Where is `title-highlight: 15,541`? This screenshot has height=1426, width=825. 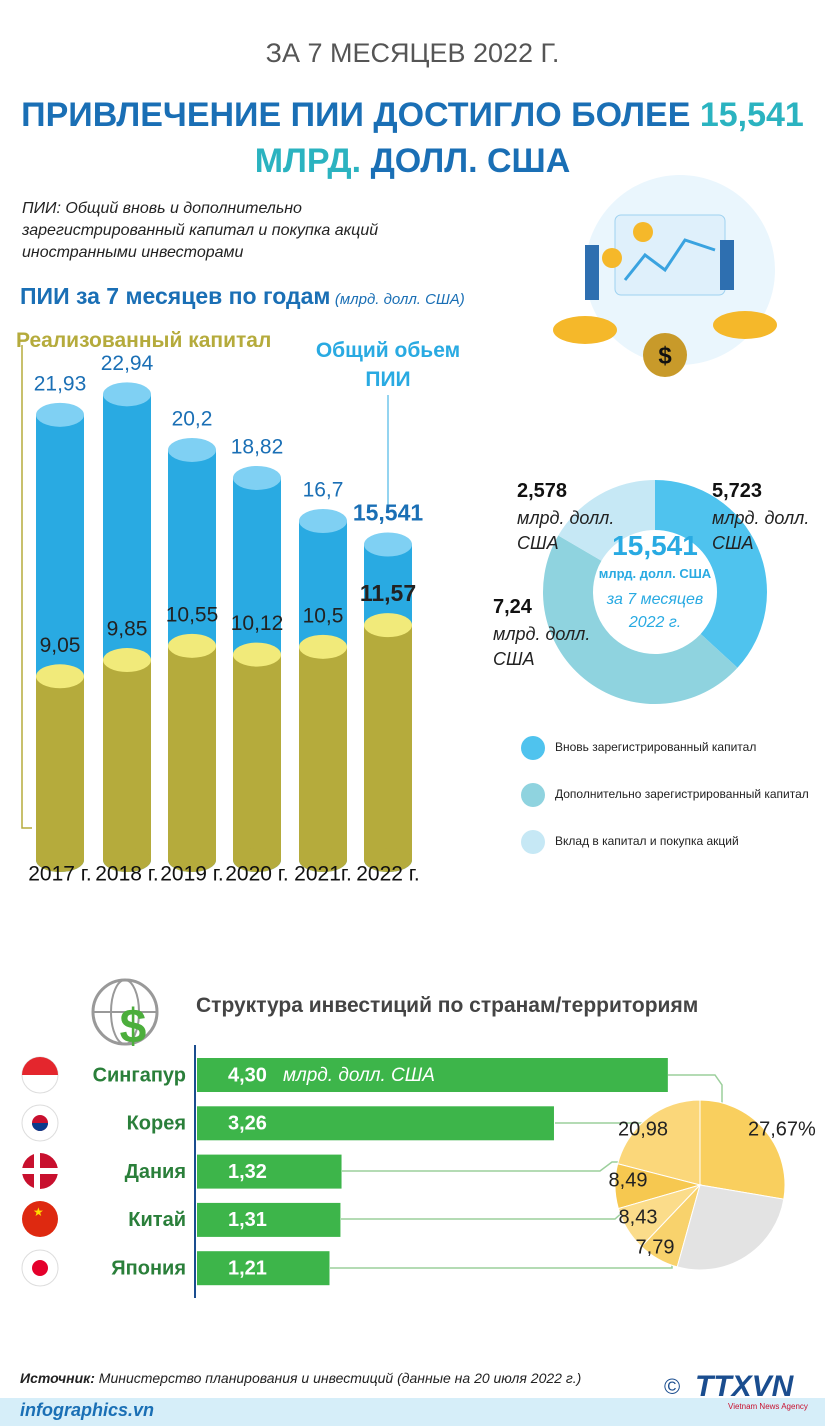 title-highlight: 15,541 is located at coordinates (751, 115).